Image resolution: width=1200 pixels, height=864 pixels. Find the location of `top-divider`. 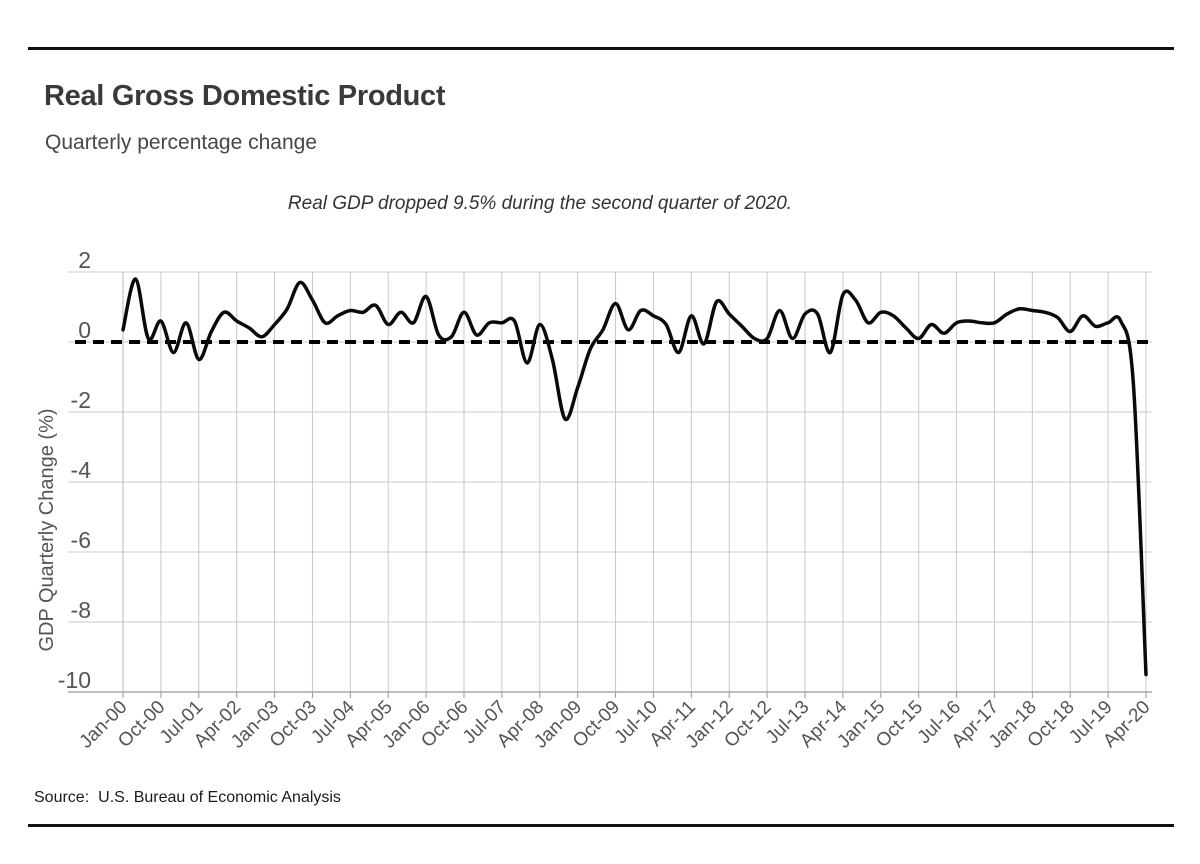

top-divider is located at coordinates (601, 48).